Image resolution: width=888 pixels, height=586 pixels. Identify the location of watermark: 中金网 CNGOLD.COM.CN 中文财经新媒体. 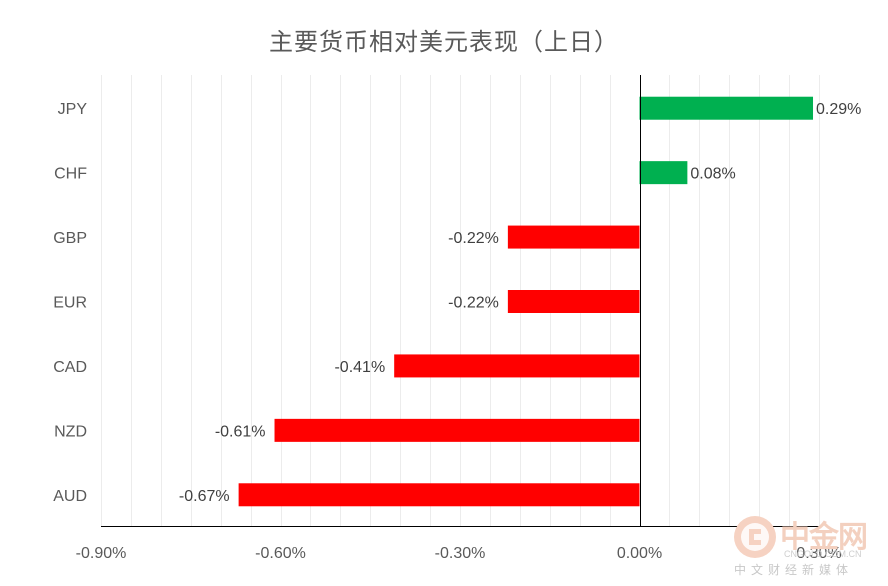
(808, 549).